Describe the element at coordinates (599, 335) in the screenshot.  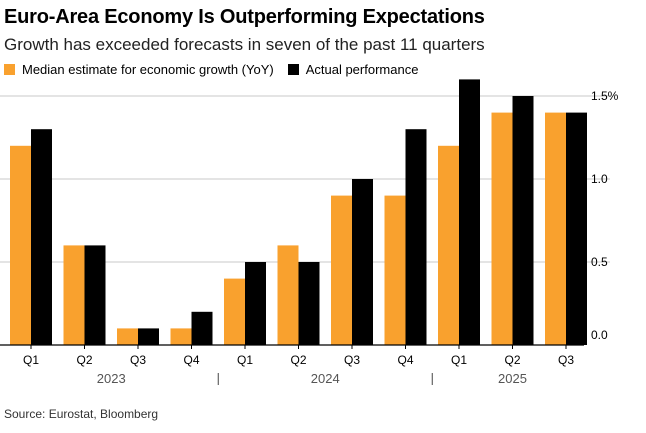
I see `y-tick-label: 0.0` at that location.